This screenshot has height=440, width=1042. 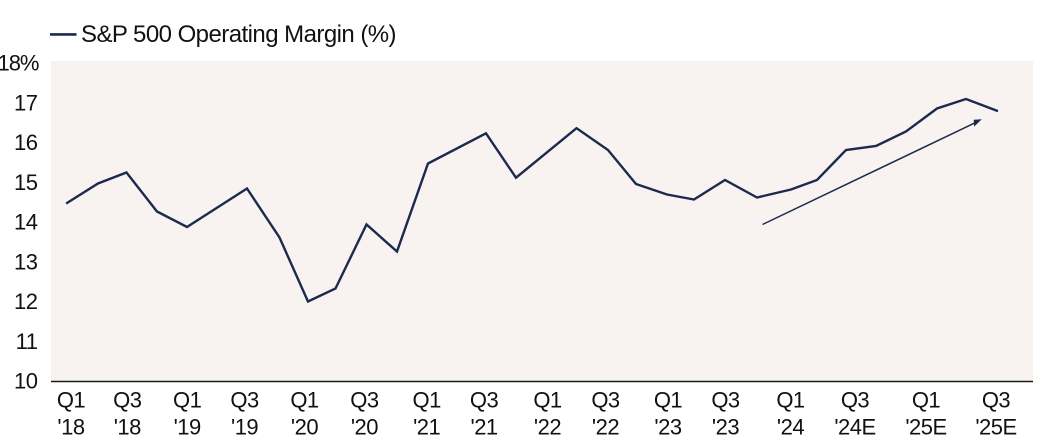 I want to click on svg-text: 11, so click(x=27, y=341).